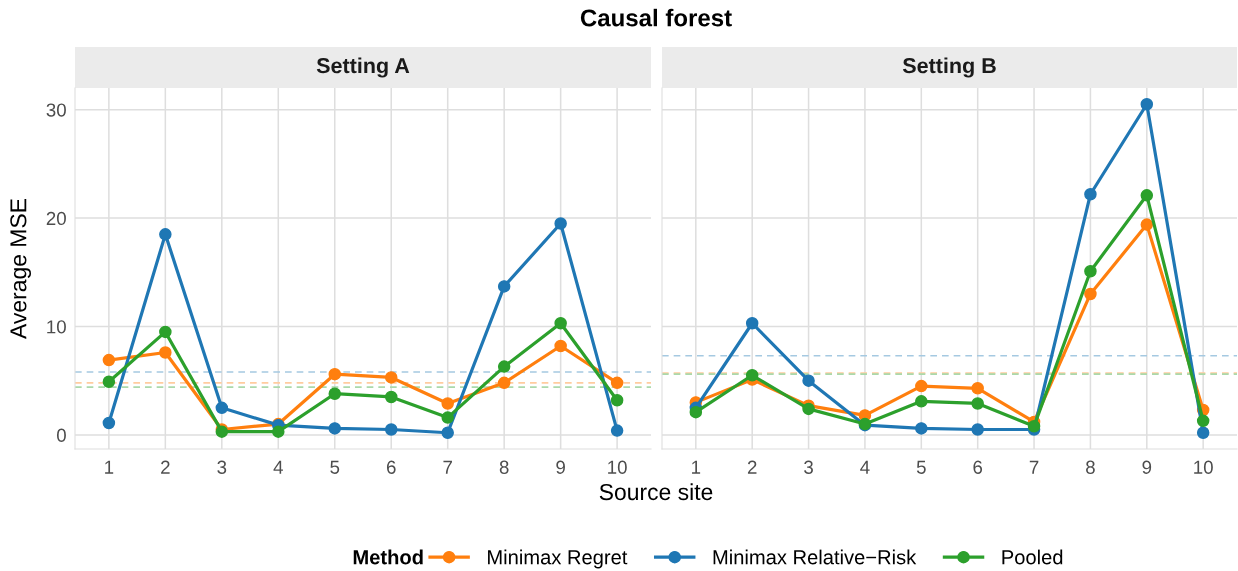 The image size is (1238, 571). What do you see at coordinates (20, 268) in the screenshot?
I see `y-axis-title: Average MSE` at bounding box center [20, 268].